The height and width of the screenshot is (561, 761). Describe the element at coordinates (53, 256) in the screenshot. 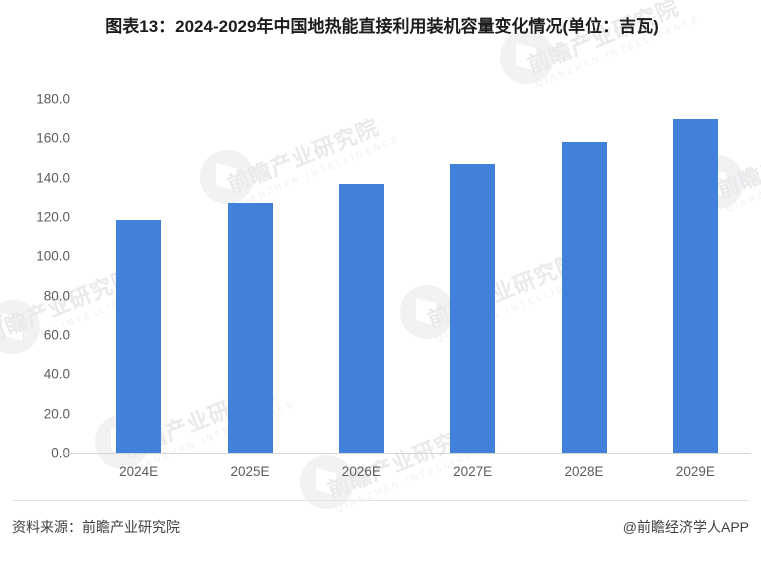

I see `y-axis-tick-label: 100.0` at that location.